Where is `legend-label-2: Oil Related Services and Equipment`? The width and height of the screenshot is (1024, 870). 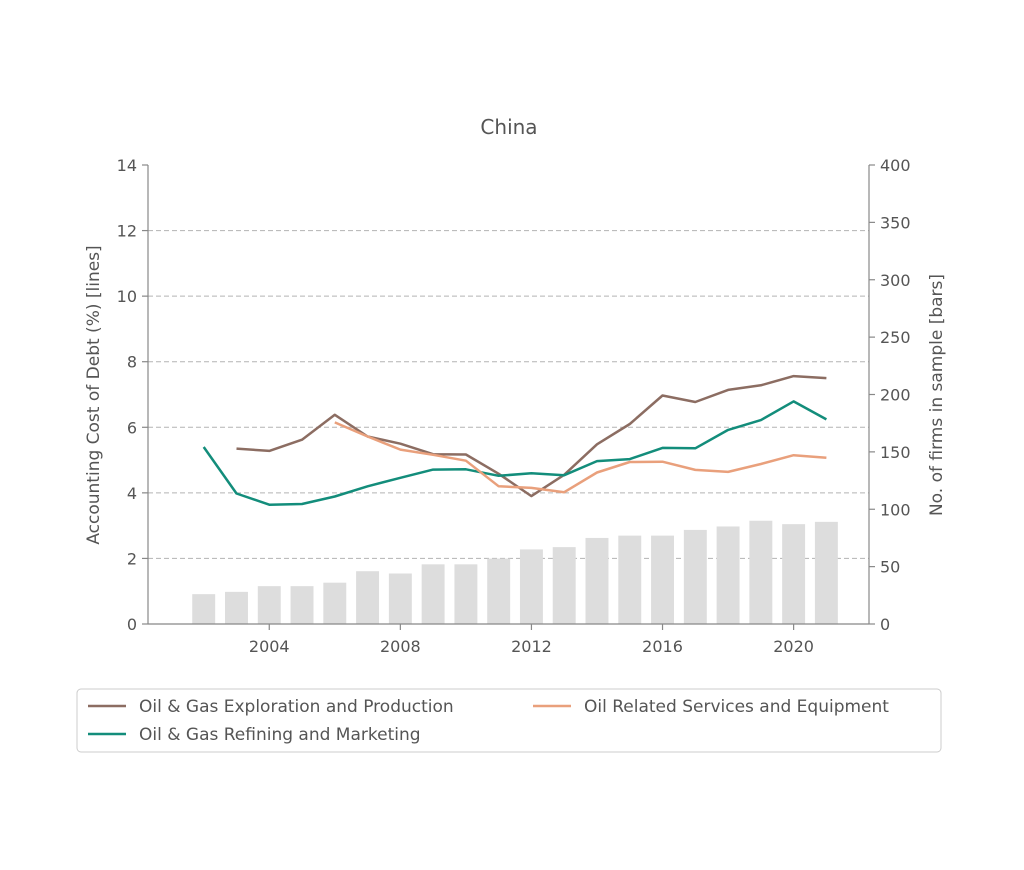
legend-label-2: Oil Related Services and Equipment is located at coordinates (736, 707).